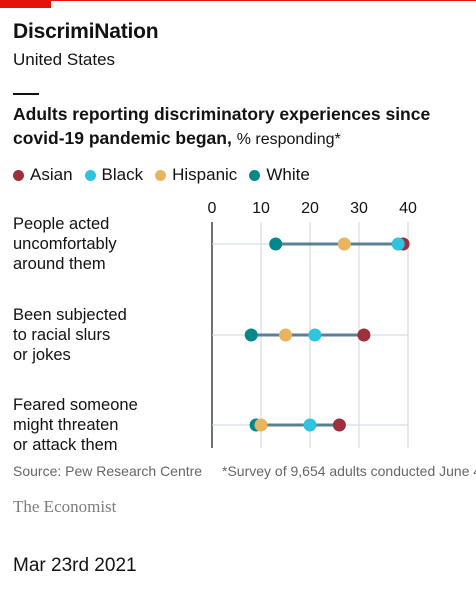  I want to click on category-label-line: Been subjected, so click(70, 315).